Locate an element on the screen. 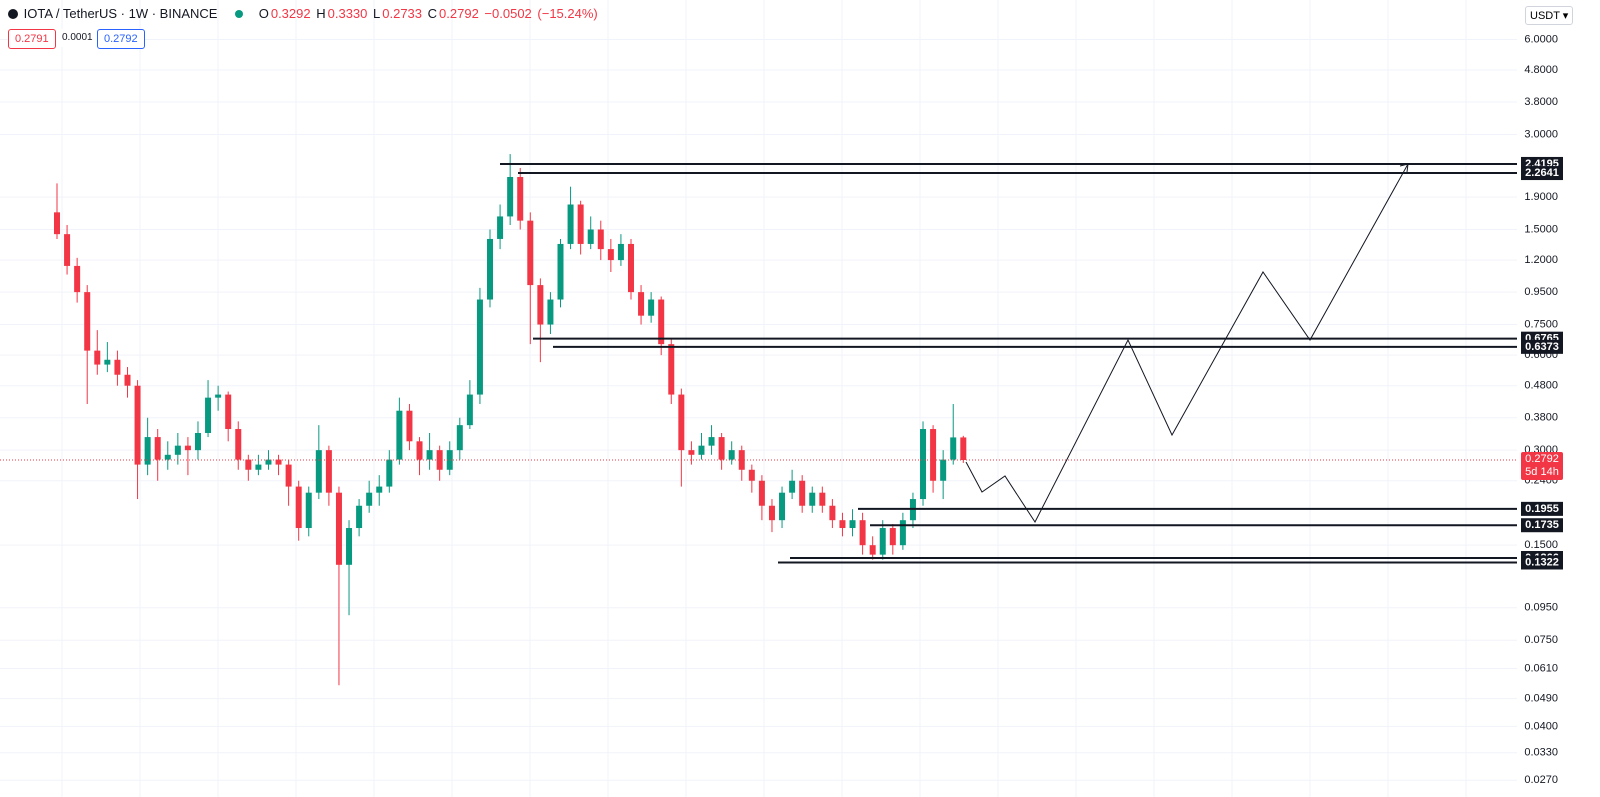  symbol-icon is located at coordinates (13, 14).